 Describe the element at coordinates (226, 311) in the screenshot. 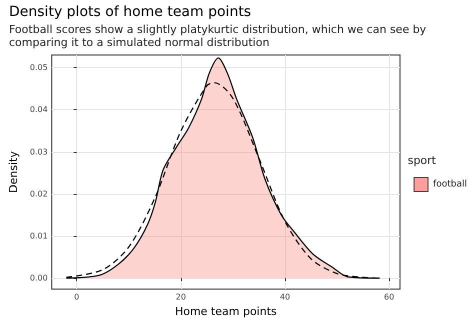

I see `x-axis-title: Home team points` at that location.